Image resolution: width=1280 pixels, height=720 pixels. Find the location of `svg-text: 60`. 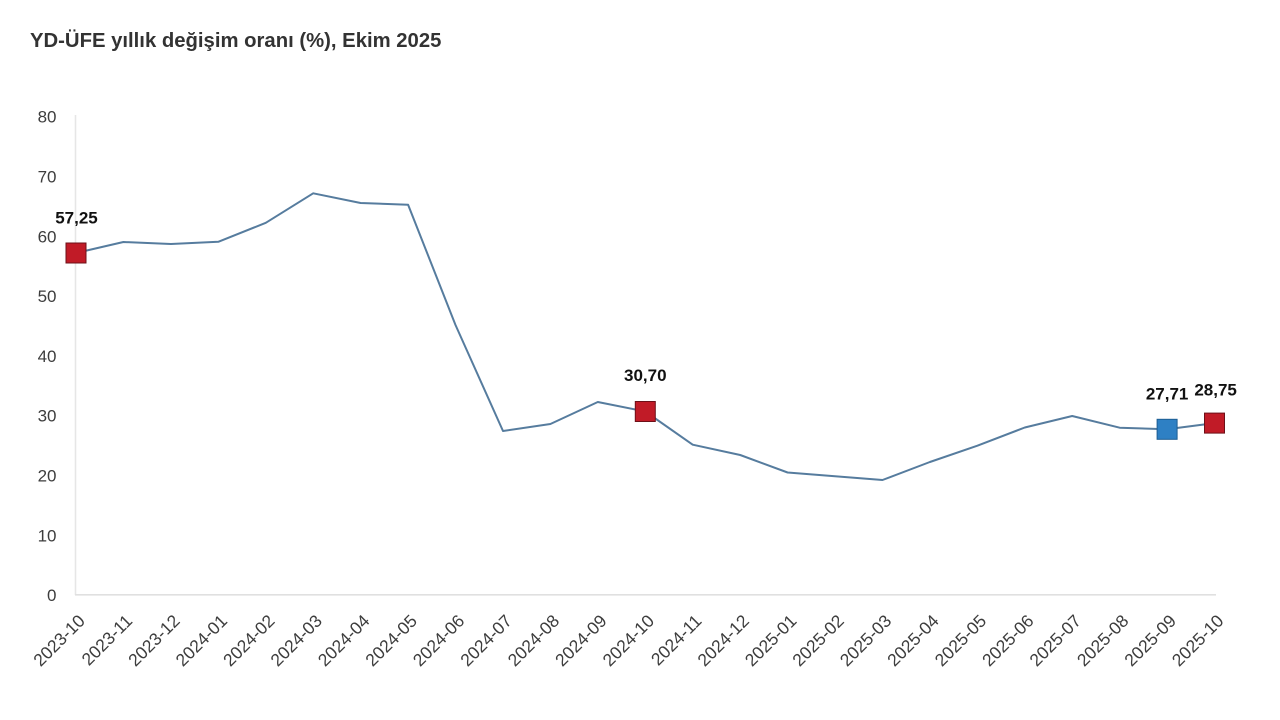

svg-text: 60 is located at coordinates (47, 236).